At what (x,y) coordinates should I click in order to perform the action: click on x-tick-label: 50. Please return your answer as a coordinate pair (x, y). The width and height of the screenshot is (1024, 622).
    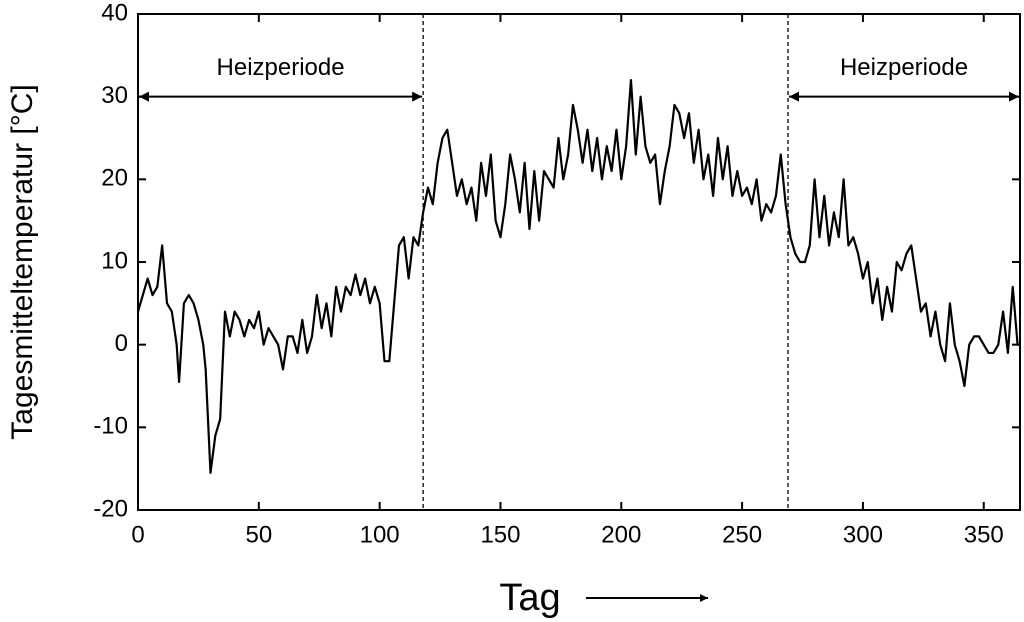
    Looking at the image, I should click on (258, 534).